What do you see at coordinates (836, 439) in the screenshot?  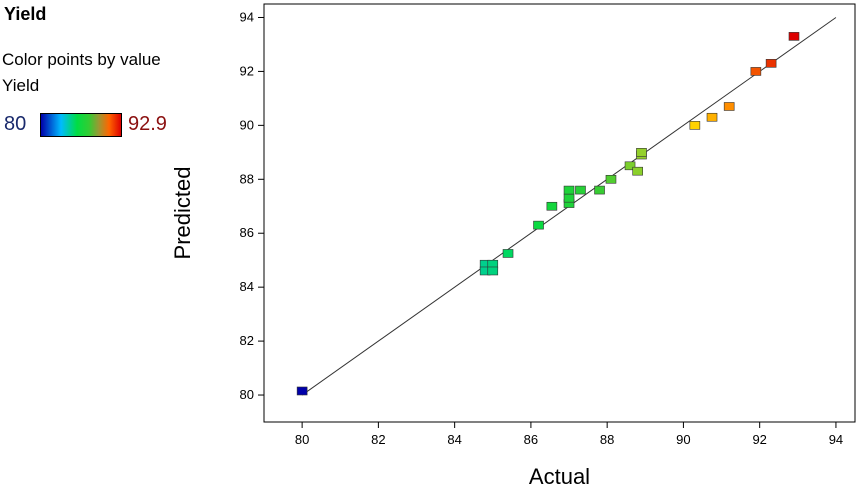 I see `x-tick-label: 94` at bounding box center [836, 439].